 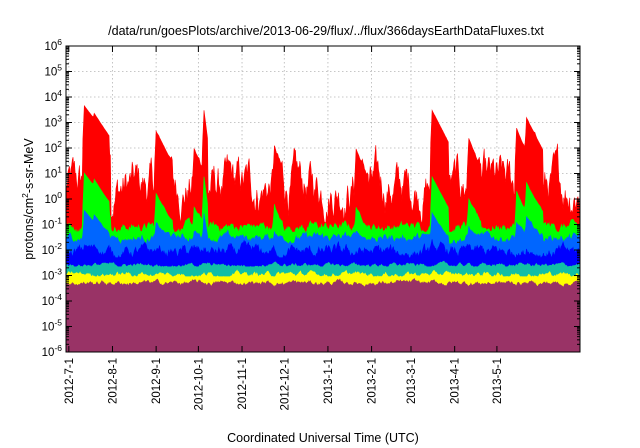 What do you see at coordinates (498, 381) in the screenshot?
I see `x-tick-label: 2013-5-1` at bounding box center [498, 381].